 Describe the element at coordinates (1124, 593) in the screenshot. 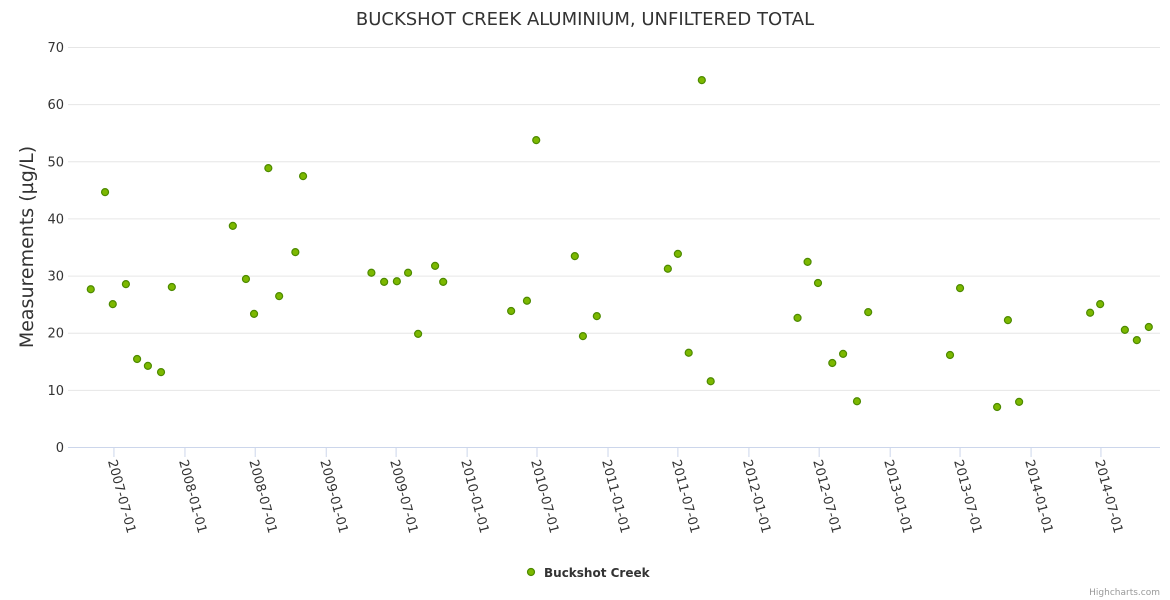

I see `credits-link: Highcharts.com` at that location.